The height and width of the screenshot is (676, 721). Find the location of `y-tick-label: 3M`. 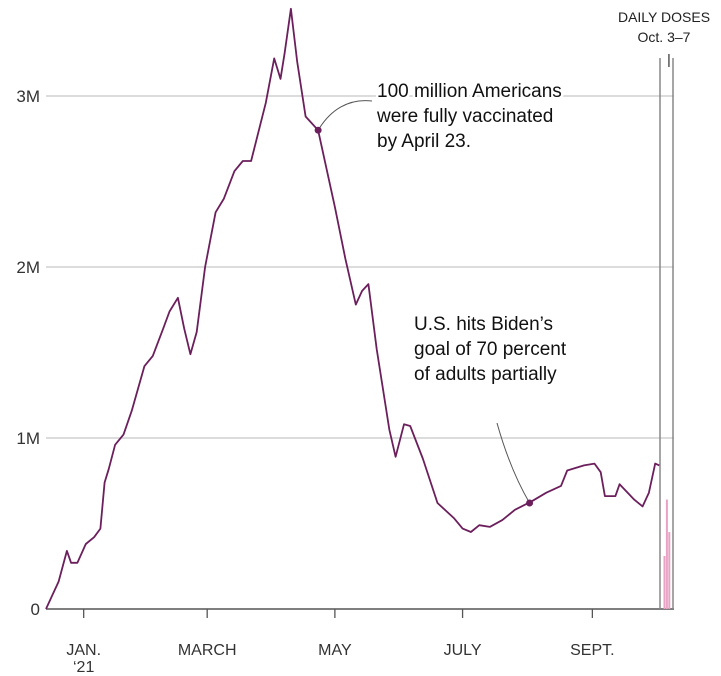

y-tick-label: 3M is located at coordinates (28, 96).